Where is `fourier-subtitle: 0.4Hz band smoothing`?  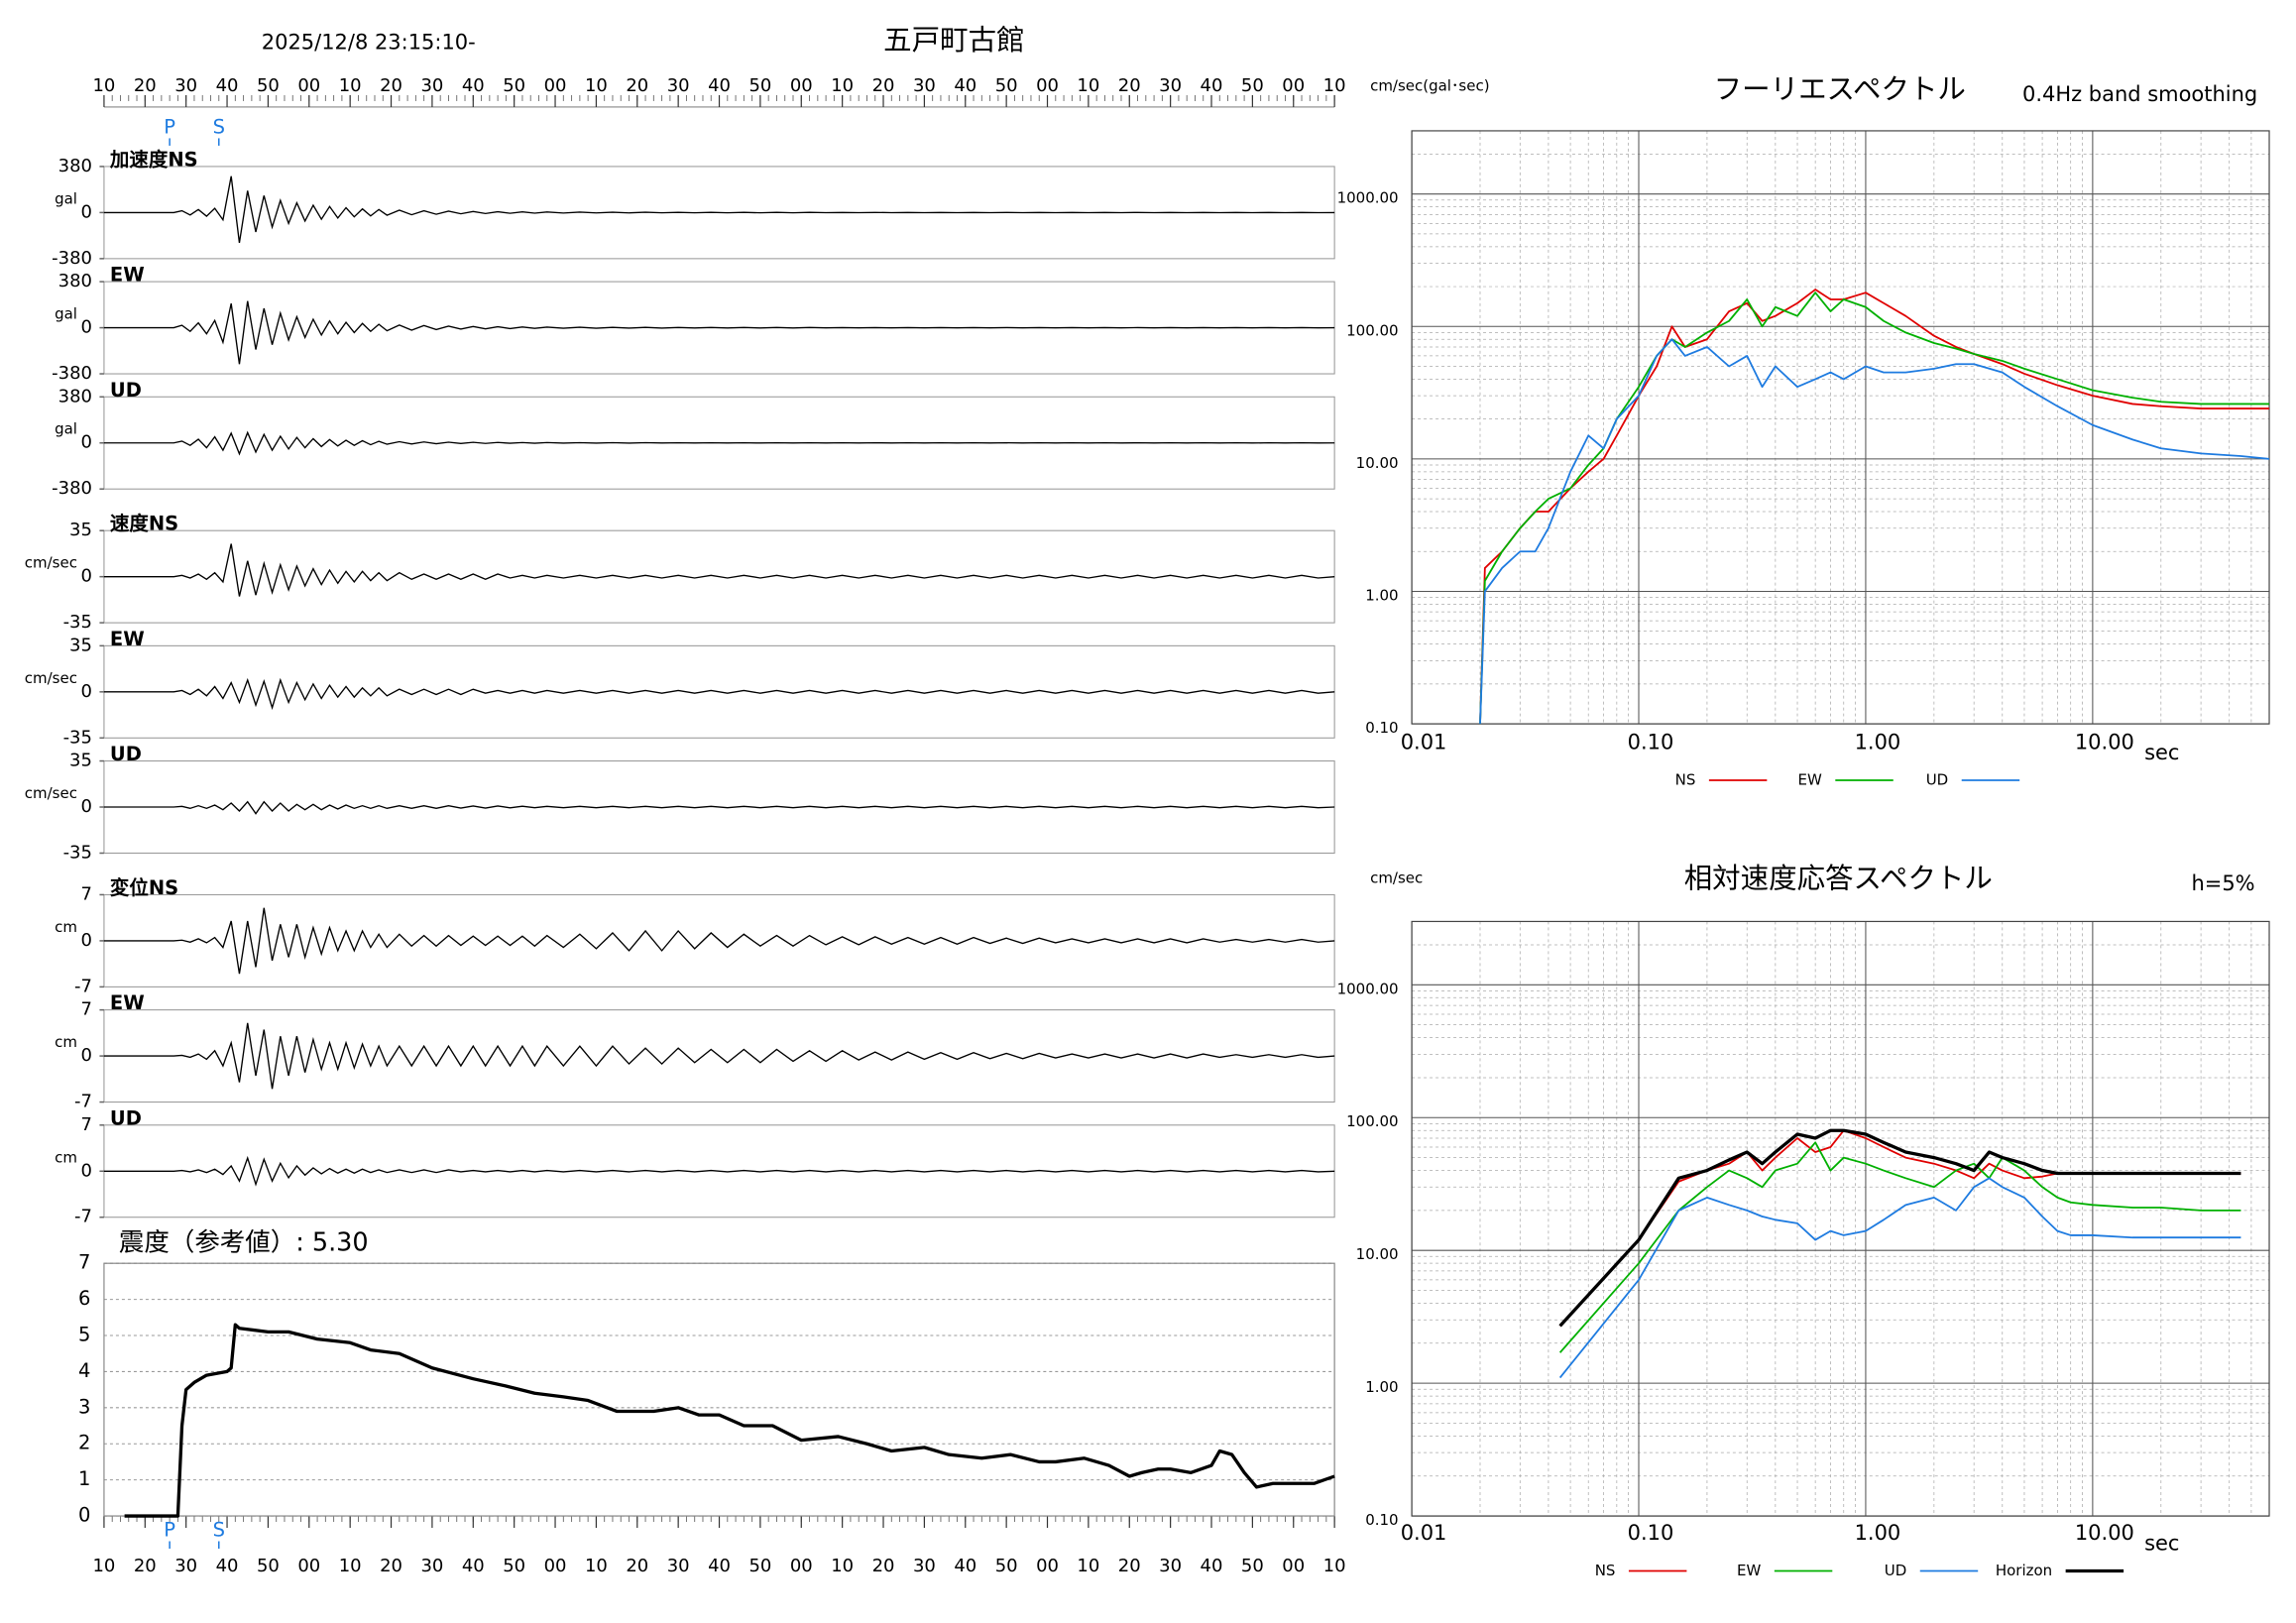 fourier-subtitle: 0.4Hz band smoothing is located at coordinates (2139, 94).